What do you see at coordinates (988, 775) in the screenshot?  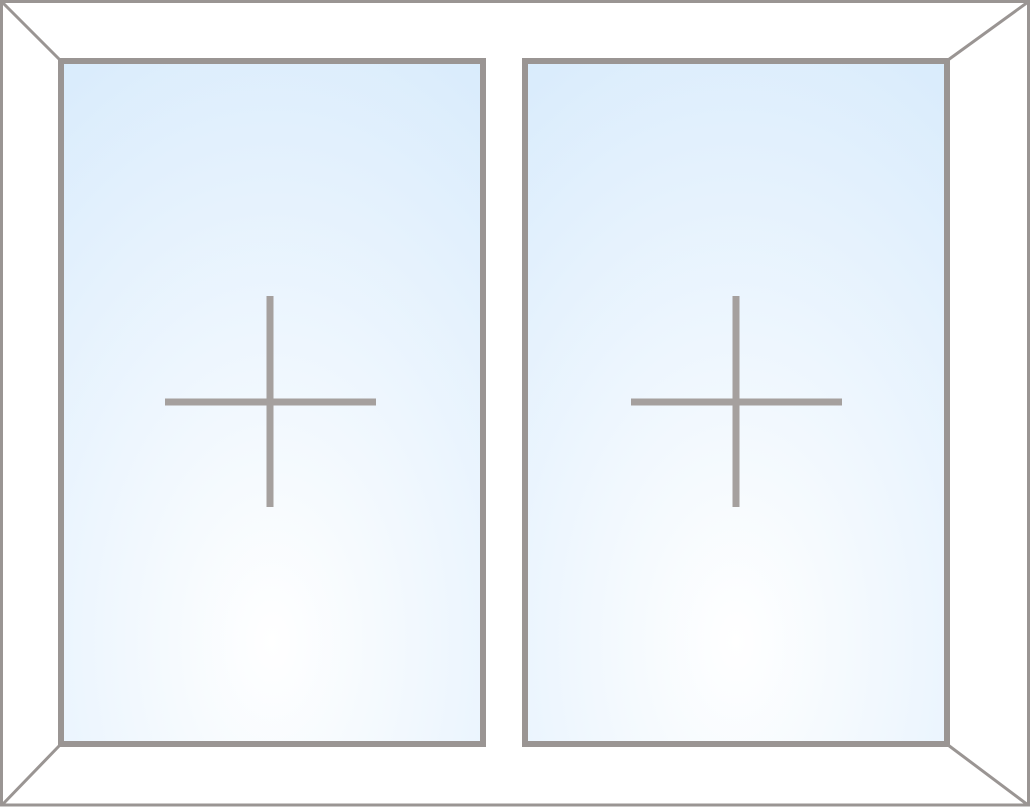 I see `bevel-bottom-right` at bounding box center [988, 775].